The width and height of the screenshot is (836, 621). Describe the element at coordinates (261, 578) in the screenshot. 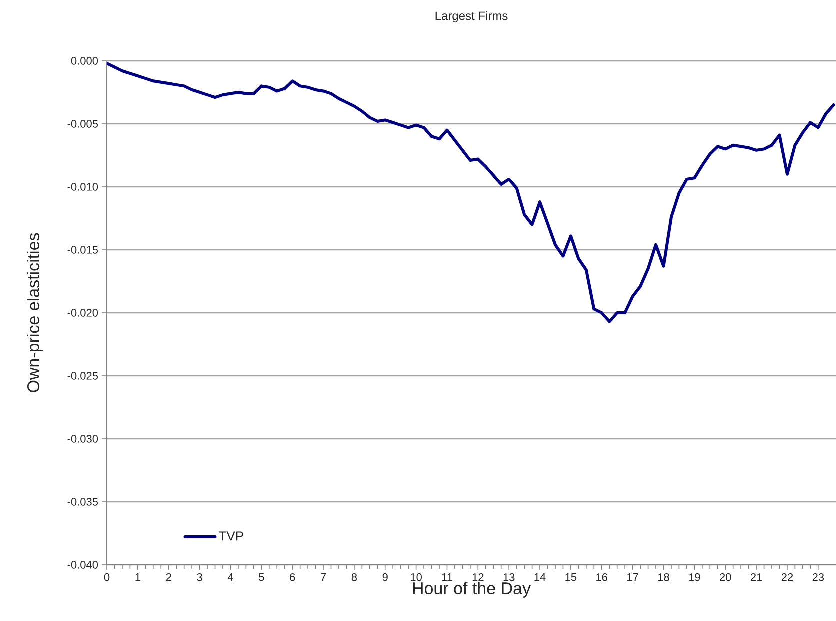

I see `x-tick-label: 5` at that location.